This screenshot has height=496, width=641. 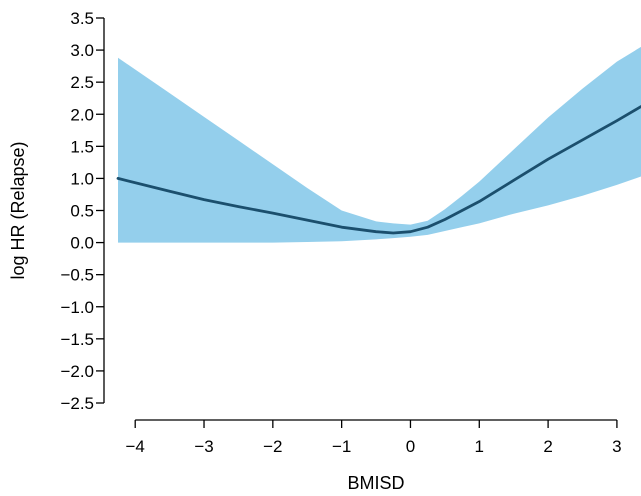 What do you see at coordinates (203, 446) in the screenshot?
I see `x-tick-label: −3` at bounding box center [203, 446].